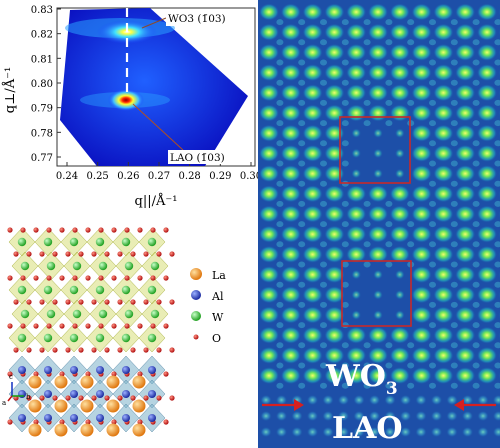 The width and height of the screenshot is (500, 448). What do you see at coordinates (378, 173) in the screenshot?
I see `defect-atom-column` at bounding box center [378, 173].